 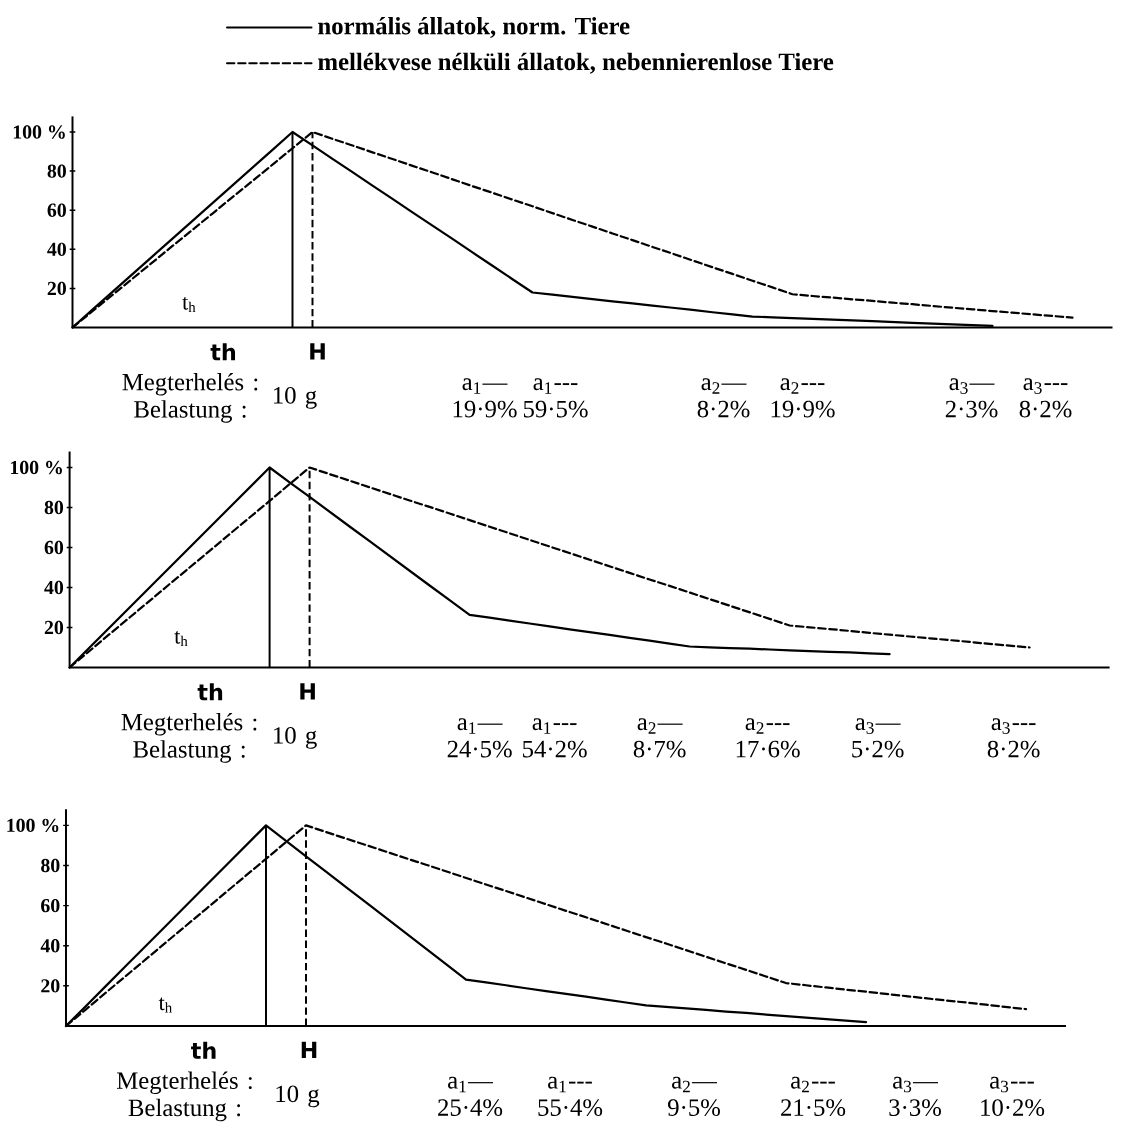 What do you see at coordinates (485, 398) in the screenshot?
I see `text: a$_{1}$— 19·9%` at bounding box center [485, 398].